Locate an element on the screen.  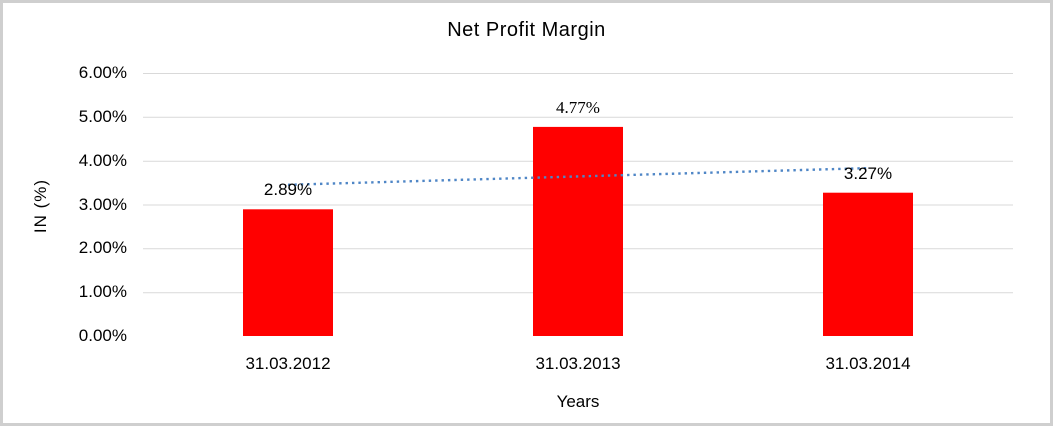
bar-31.03.2013 is located at coordinates (578, 231).